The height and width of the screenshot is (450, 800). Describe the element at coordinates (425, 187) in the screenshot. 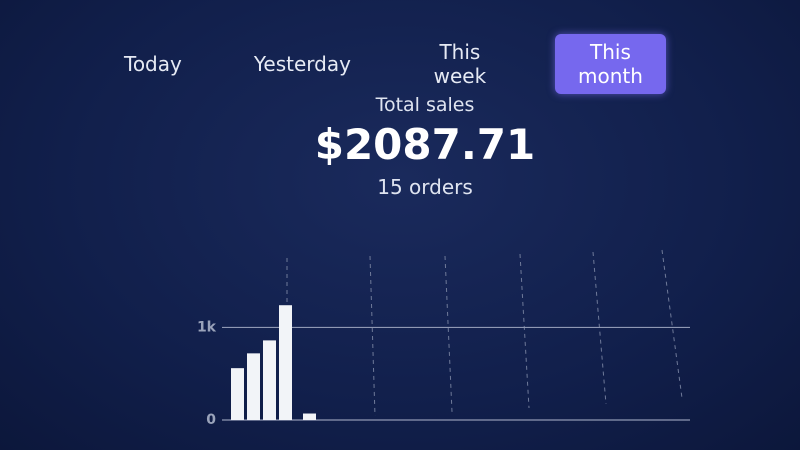

I see `summary-orders: 15 orders` at that location.